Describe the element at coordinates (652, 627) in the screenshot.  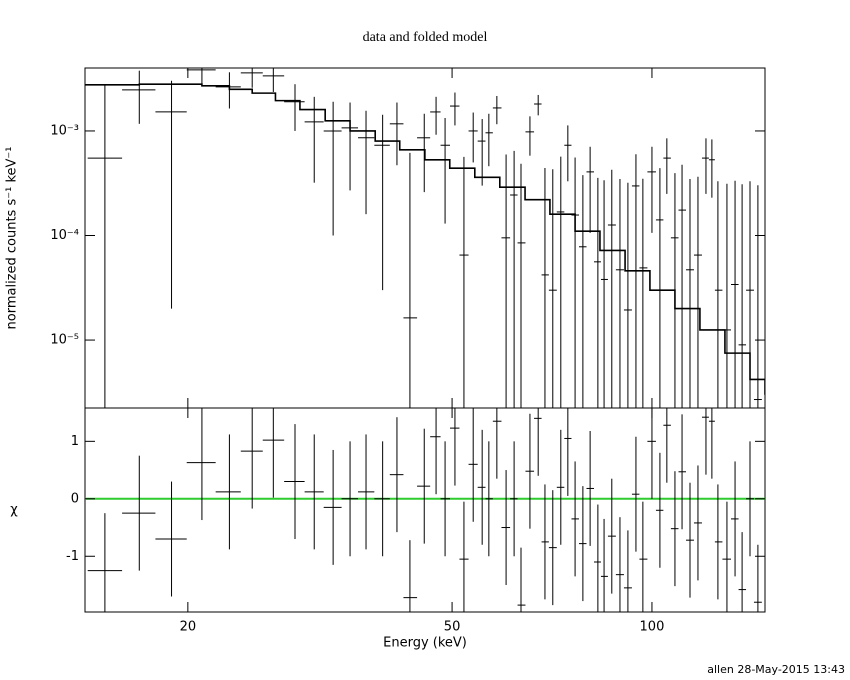
I see `x-tick-label: 100` at that location.